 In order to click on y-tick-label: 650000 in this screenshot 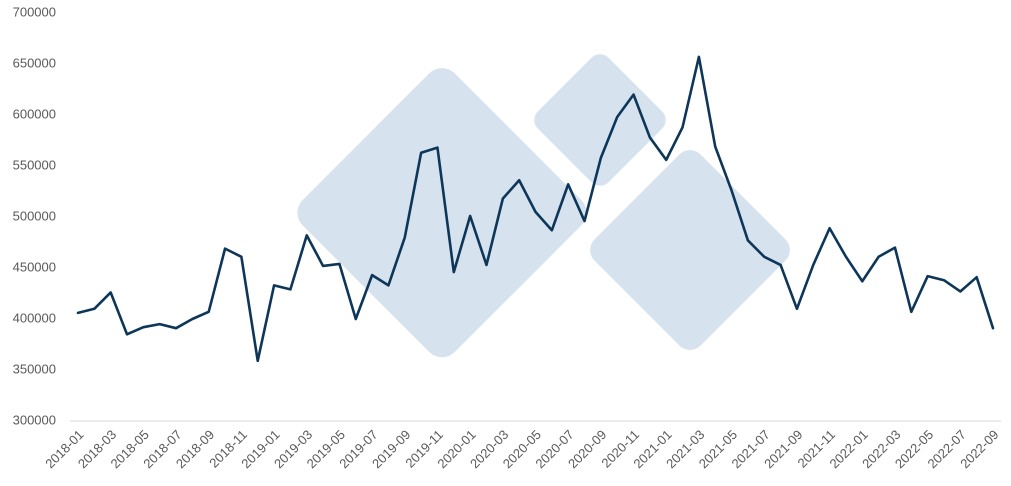, I will do `click(34, 62)`.